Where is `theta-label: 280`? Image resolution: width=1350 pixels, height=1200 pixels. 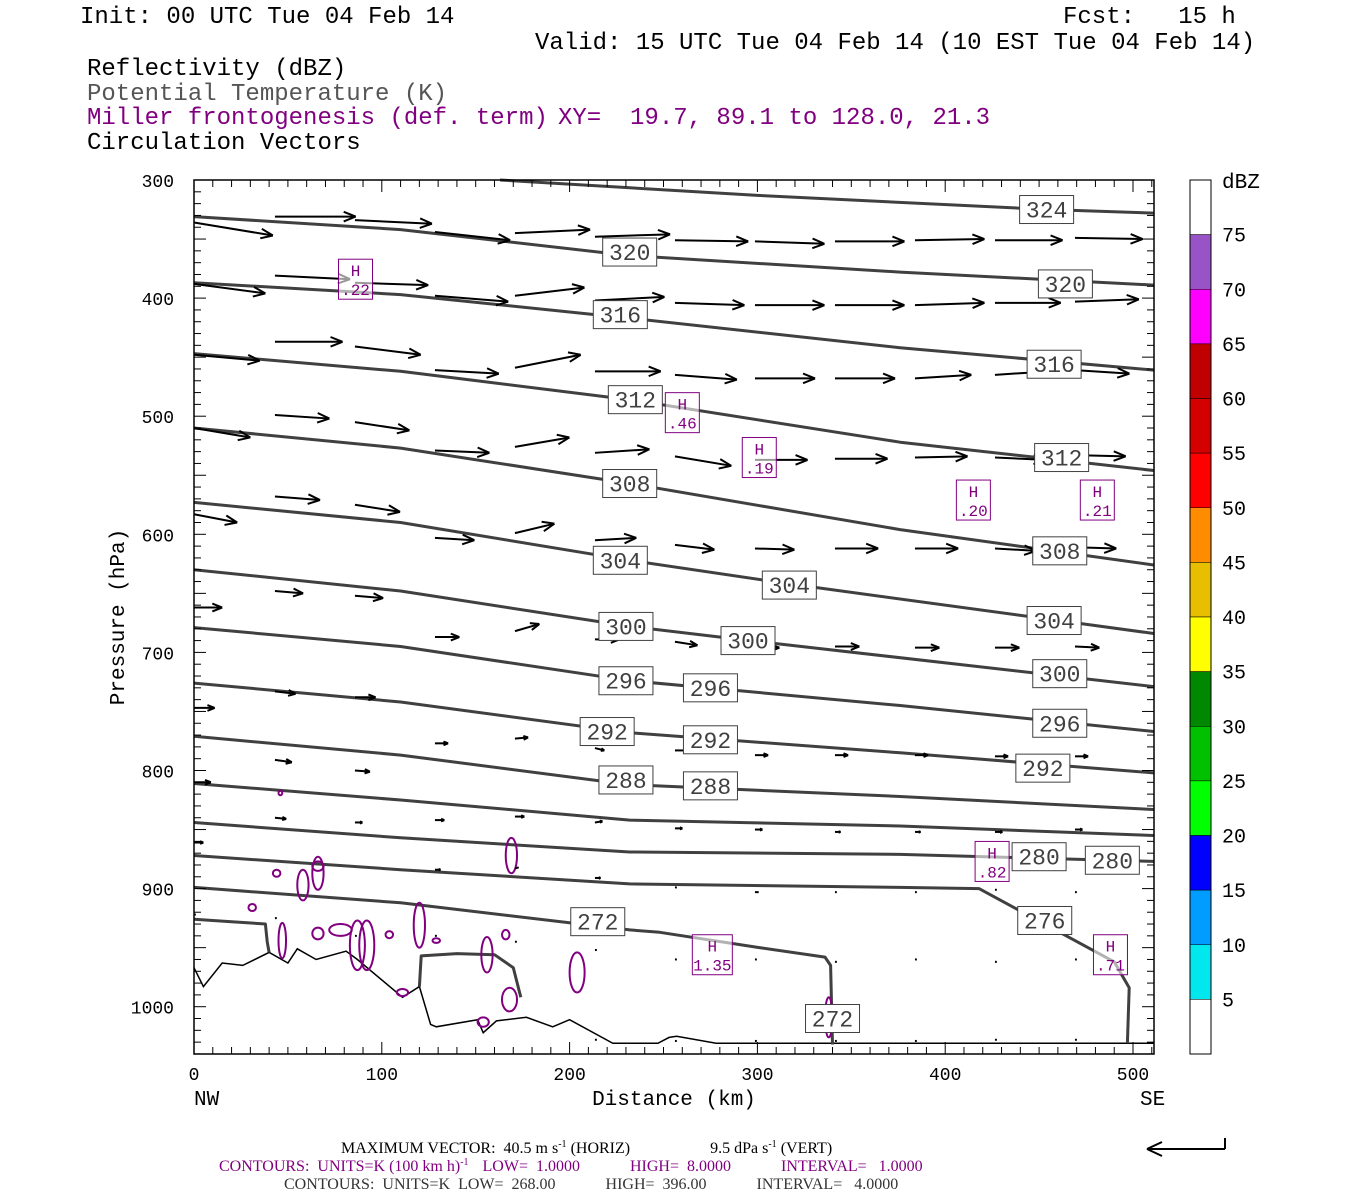 theta-label: 280 is located at coordinates (1038, 859).